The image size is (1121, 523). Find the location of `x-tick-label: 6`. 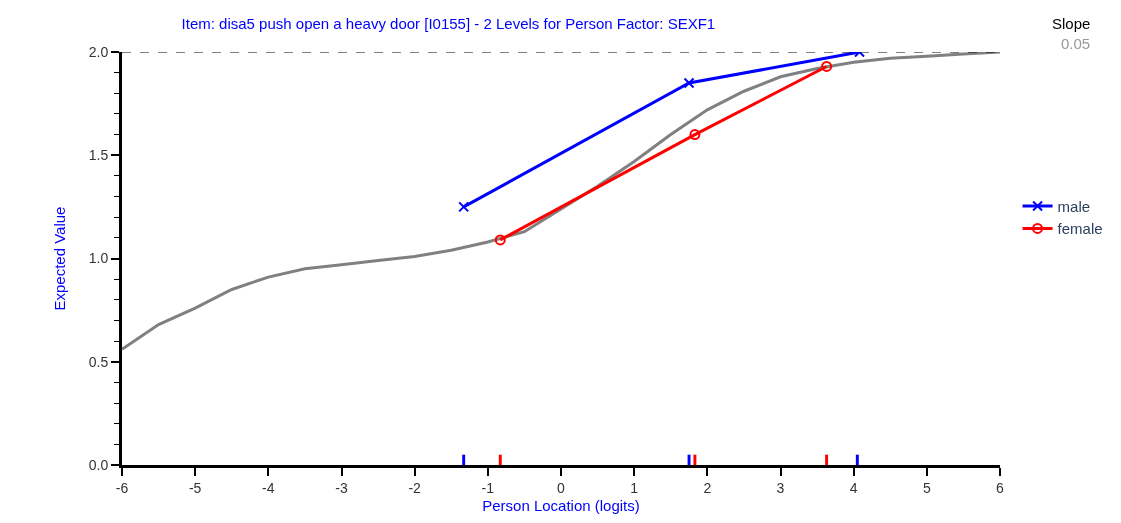

x-tick-label: 6 is located at coordinates (1000, 487).